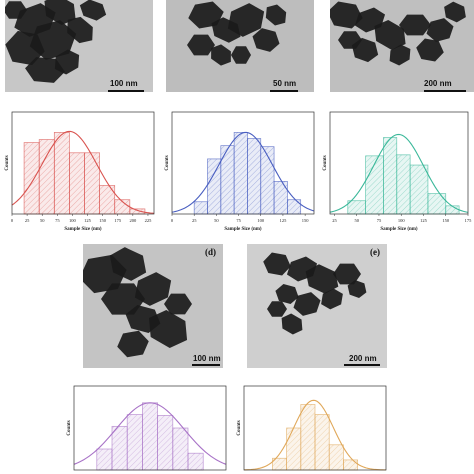  Describe the element at coordinates (79, 46) in the screenshot. I see `tem-image-a` at that location.